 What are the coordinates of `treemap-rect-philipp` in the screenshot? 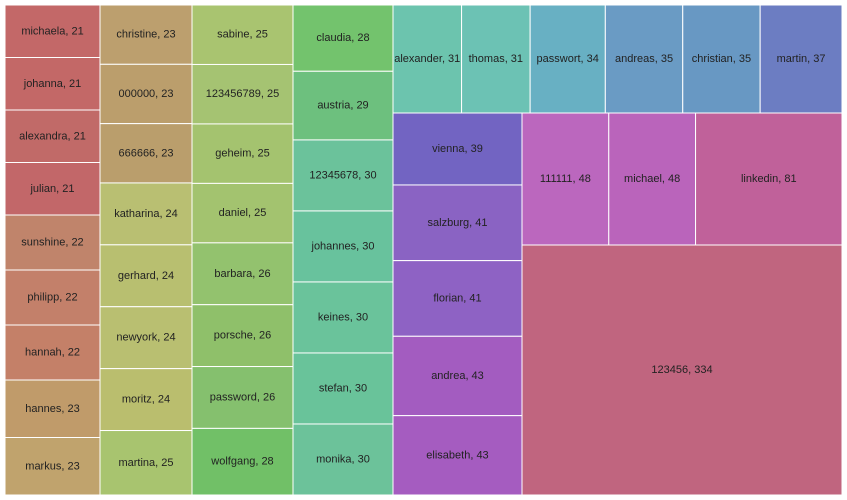 It's located at (52, 297).